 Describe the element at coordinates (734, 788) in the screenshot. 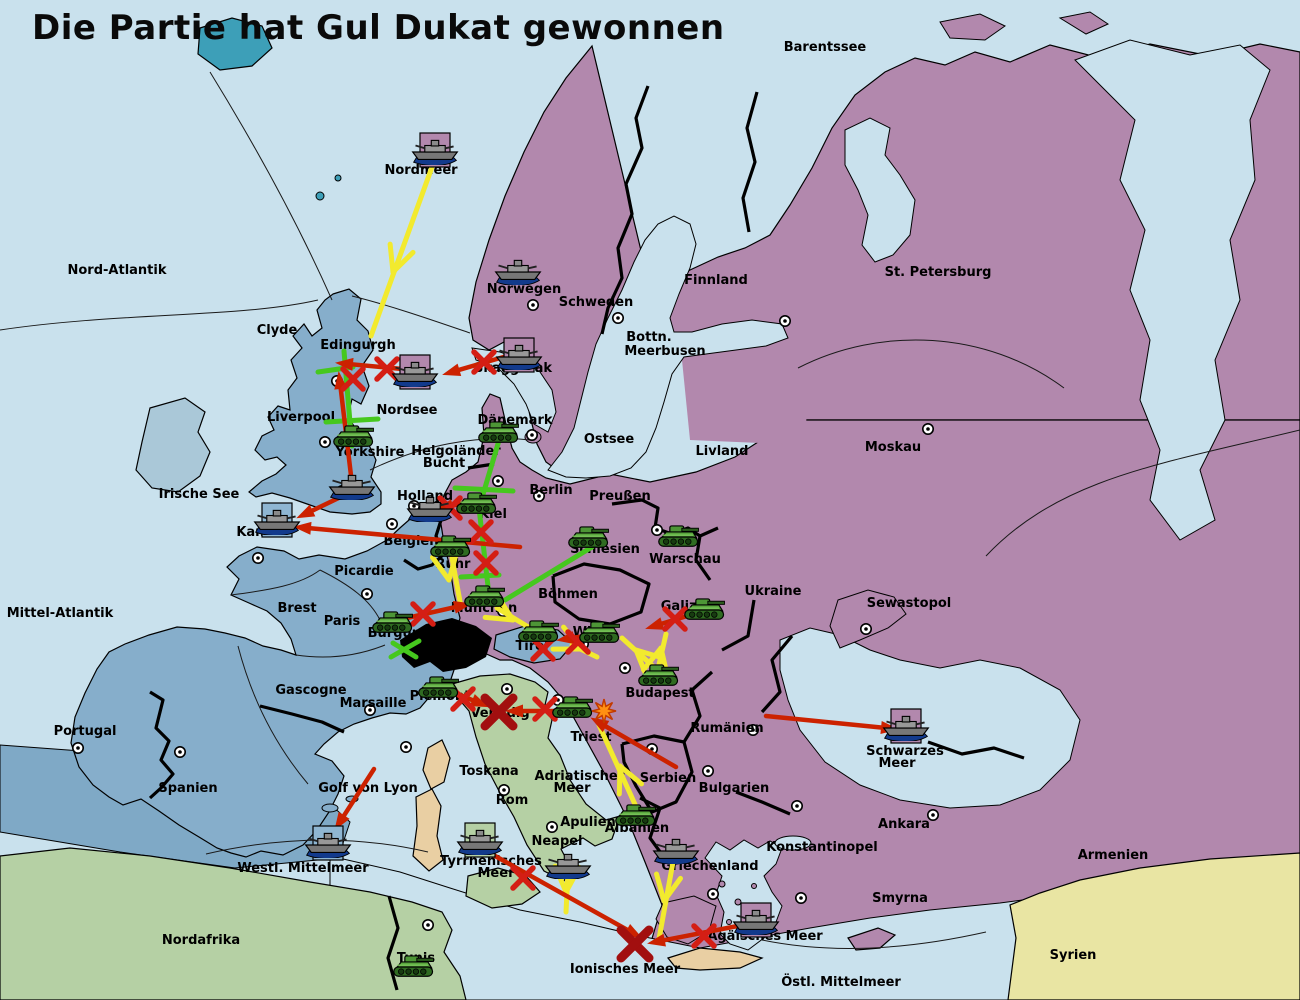

I see `map-label: Bulgarien` at that location.